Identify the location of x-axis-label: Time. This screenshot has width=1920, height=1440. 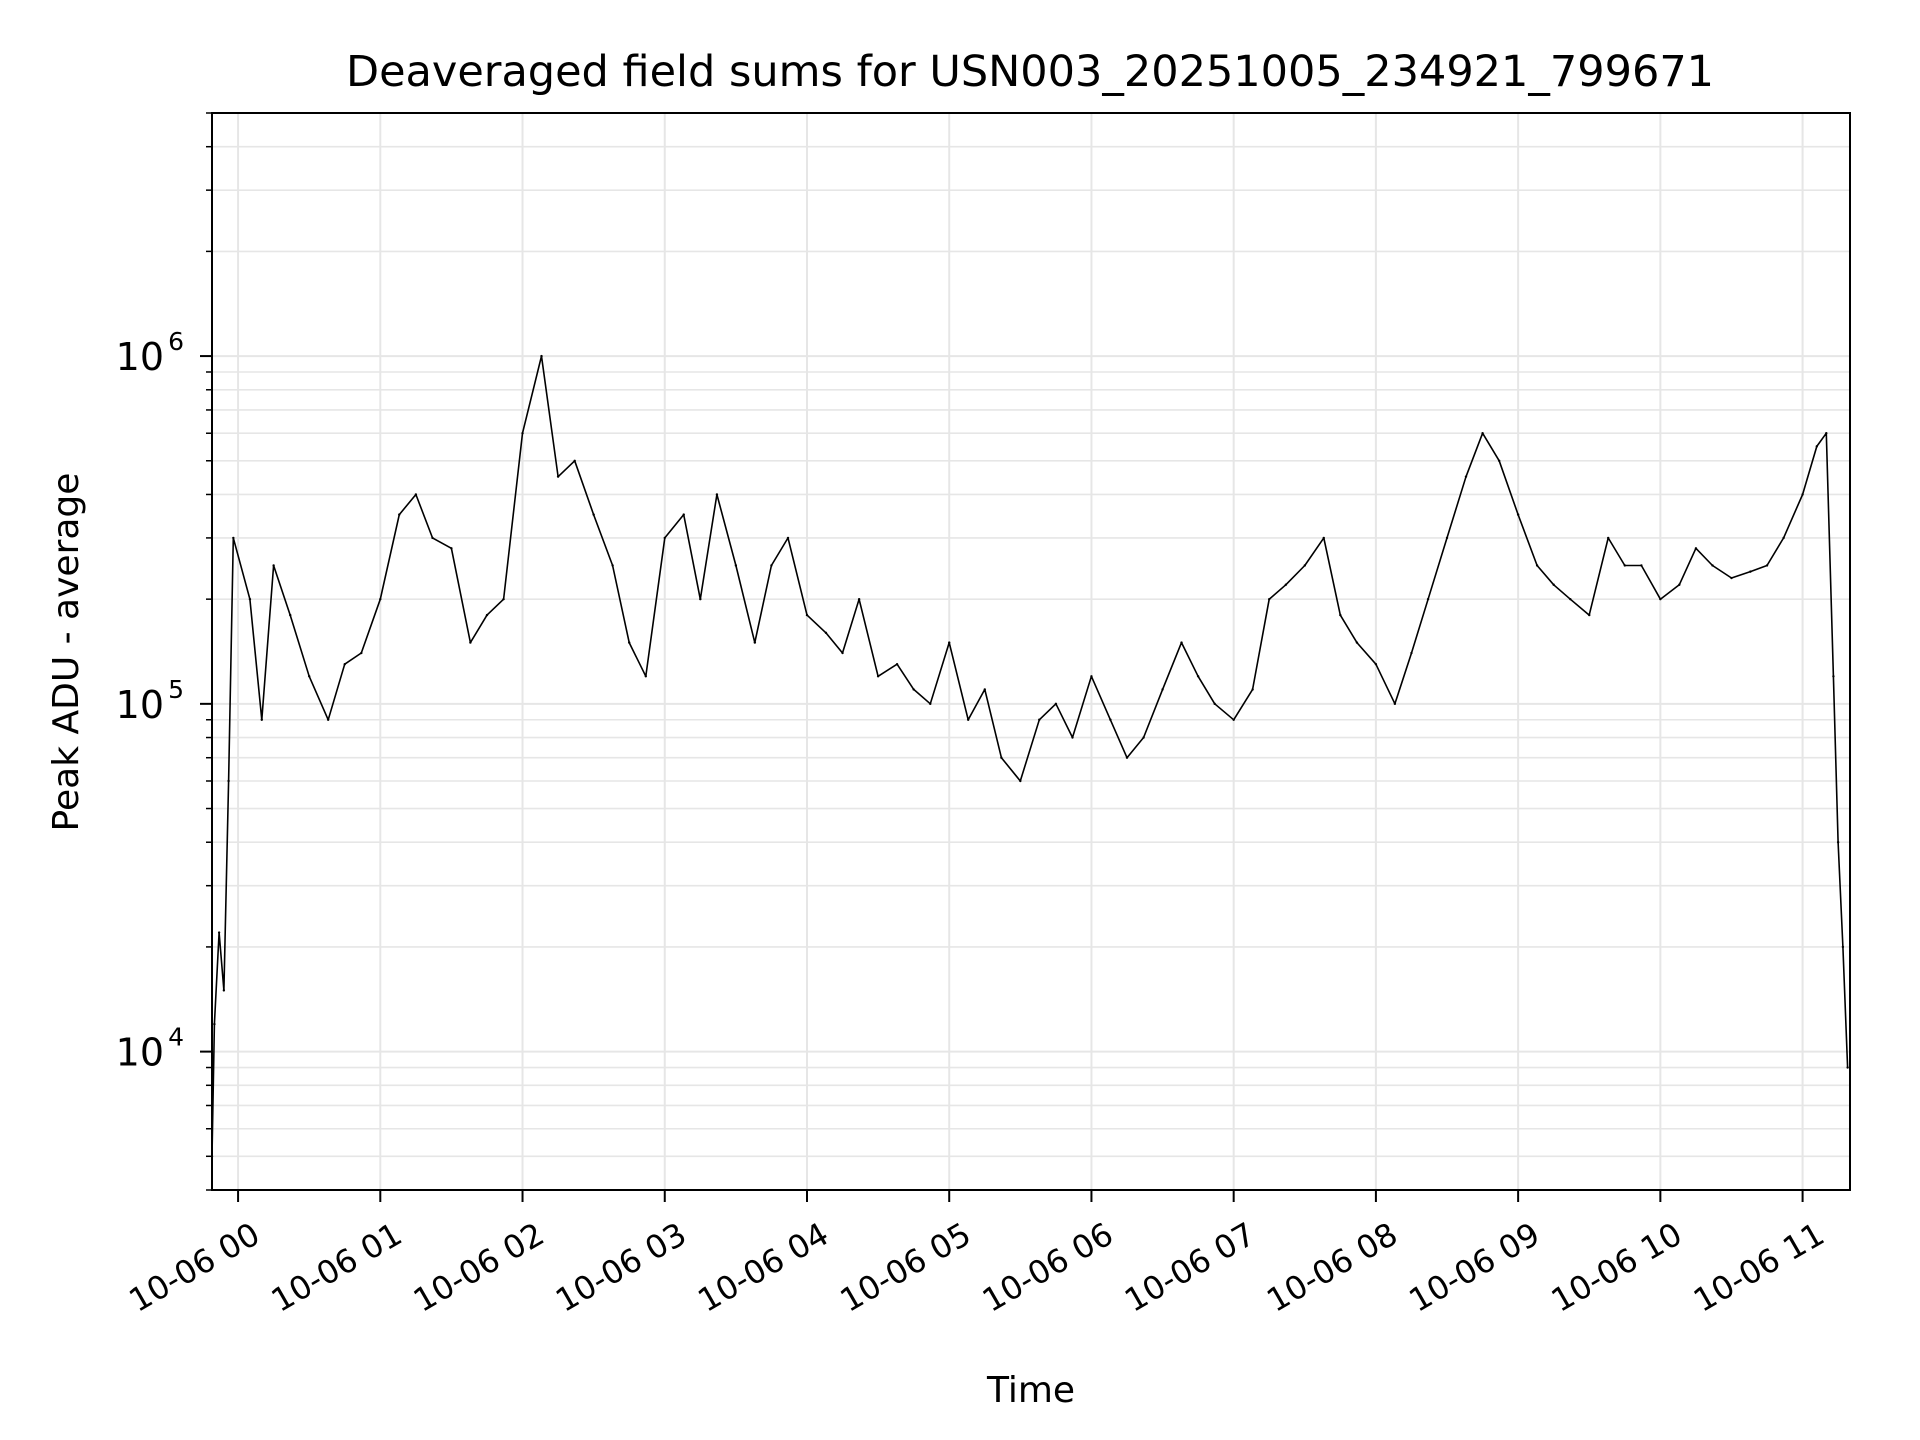
(1030, 1390).